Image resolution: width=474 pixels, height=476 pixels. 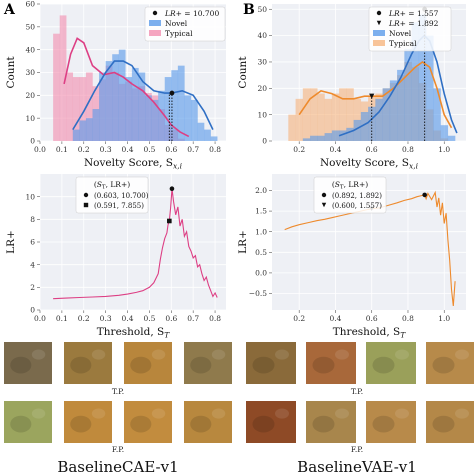 I want to click on y-tick-label: 0.0, so click(x=261, y=273).